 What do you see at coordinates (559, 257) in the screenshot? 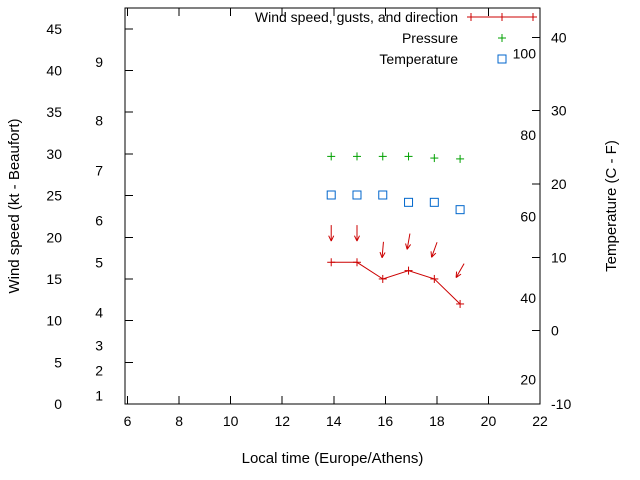
I see `celsius-tick-label: 10` at bounding box center [559, 257].